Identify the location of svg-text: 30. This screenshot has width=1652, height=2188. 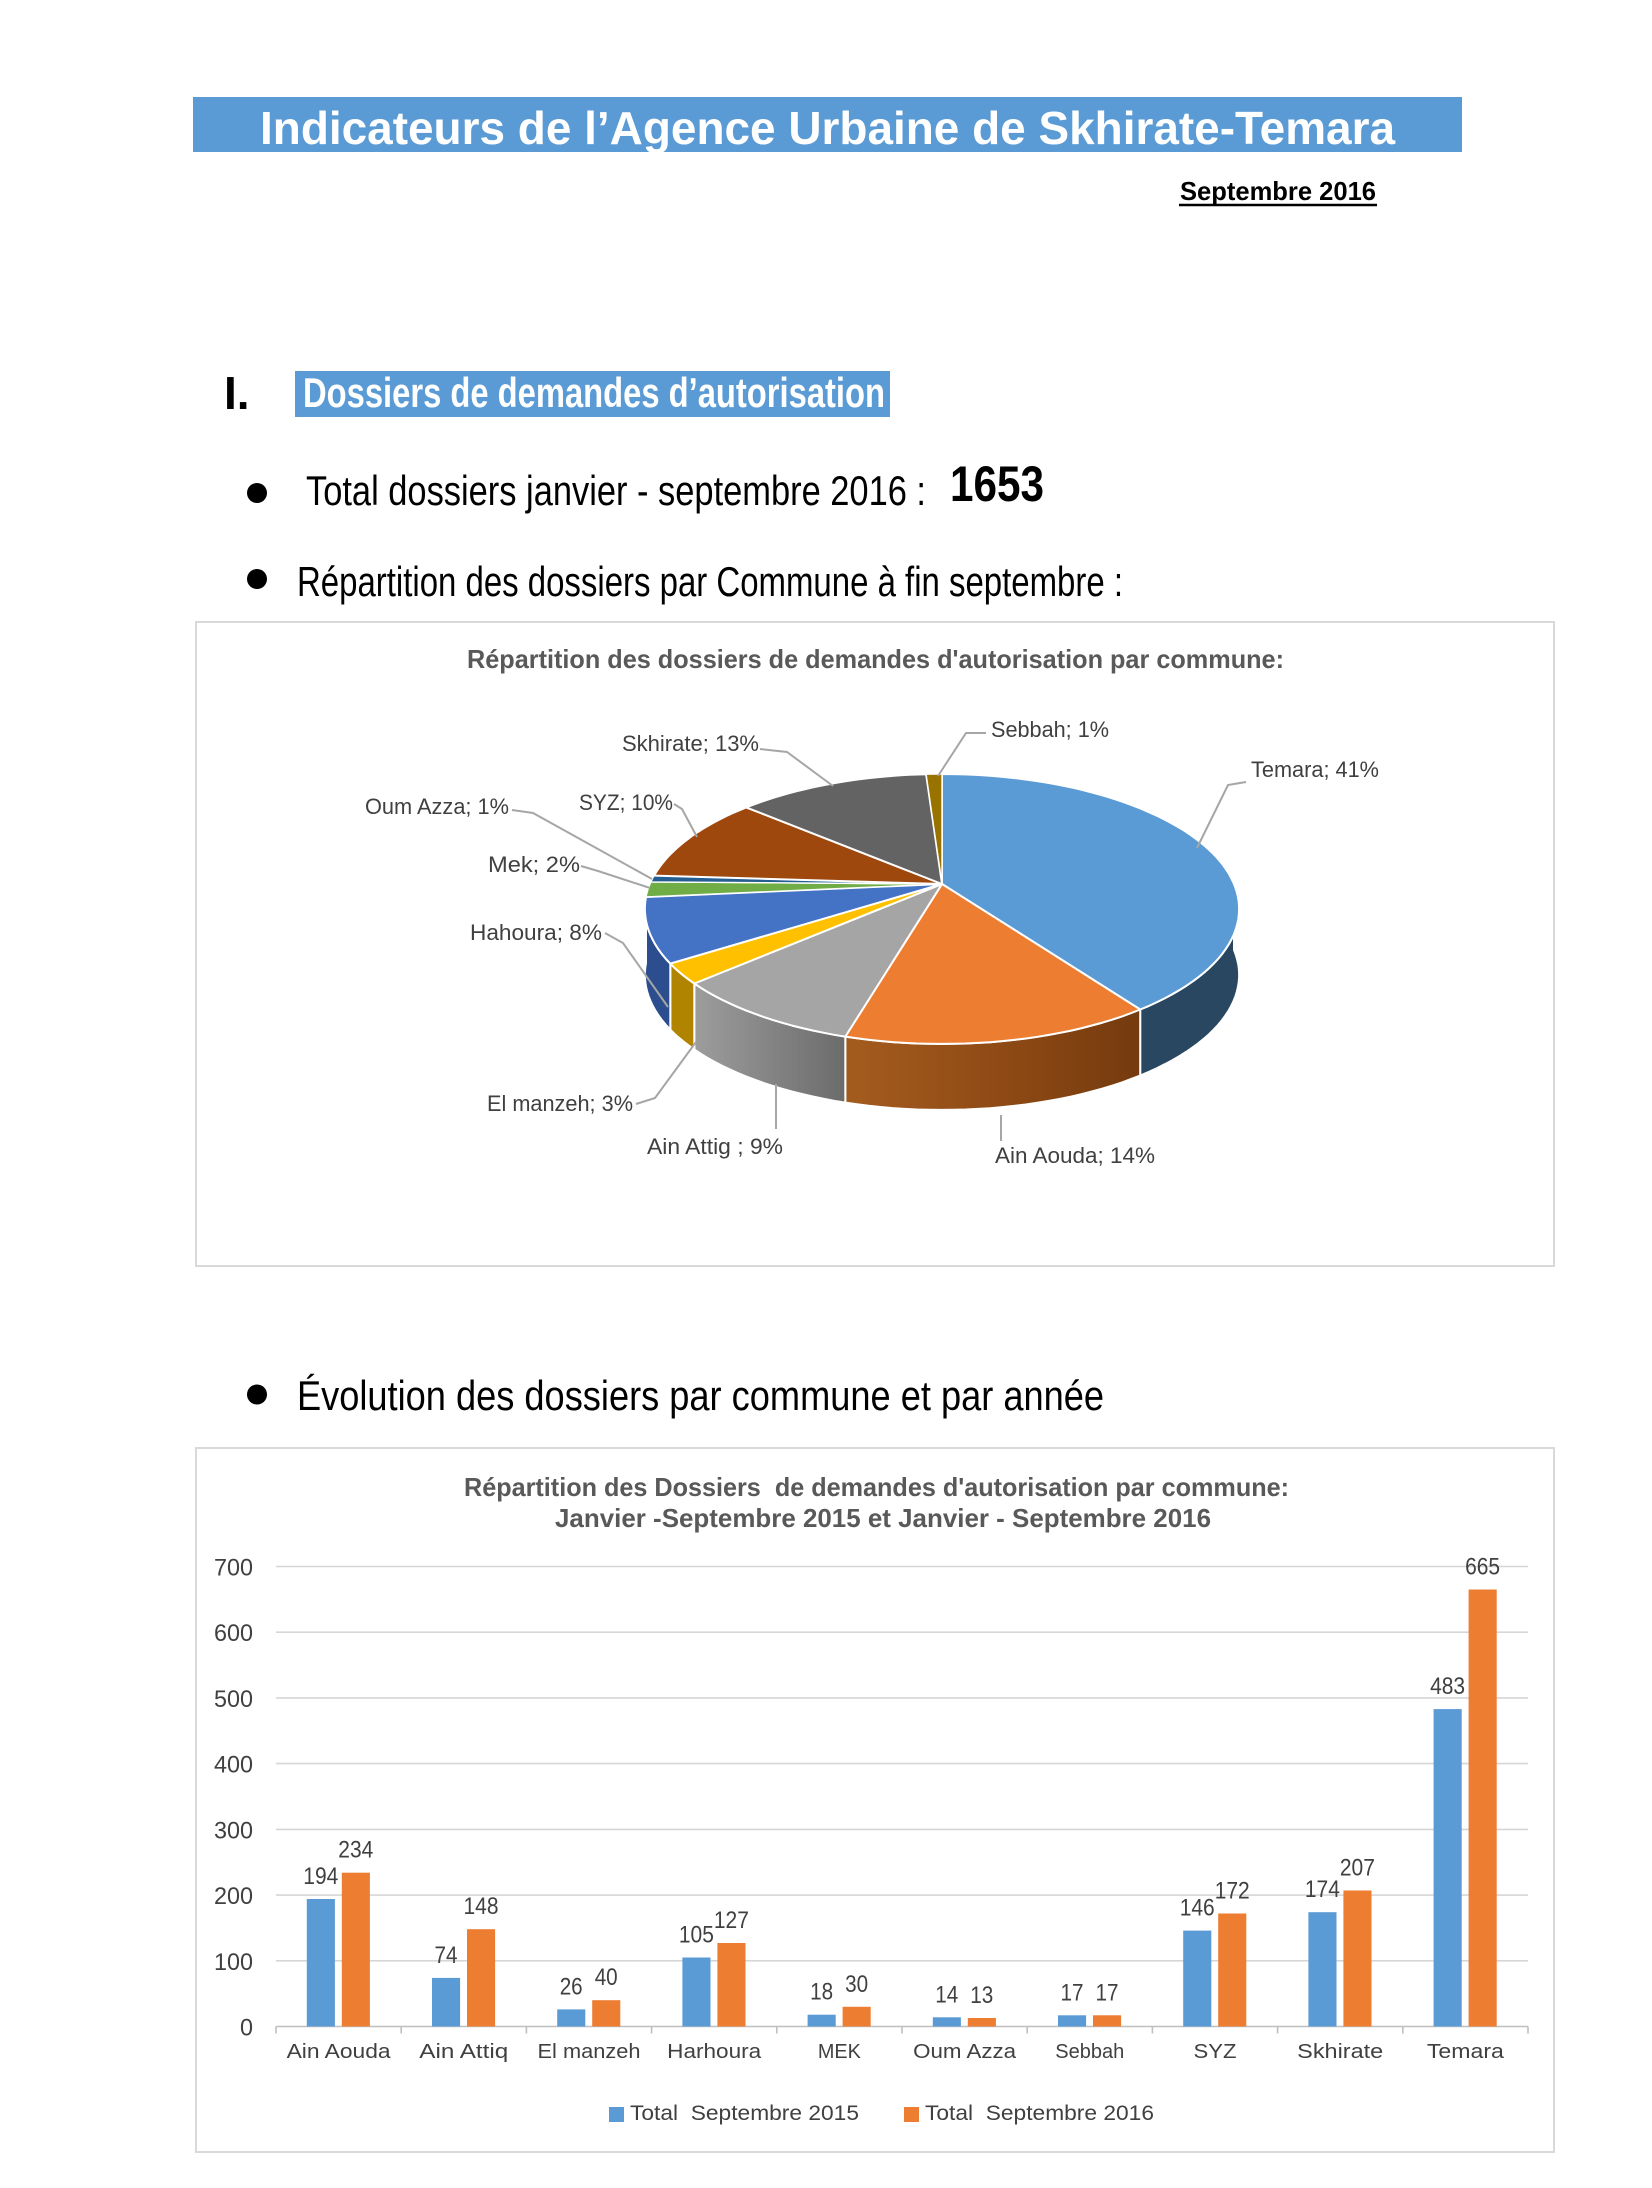
(856, 1984).